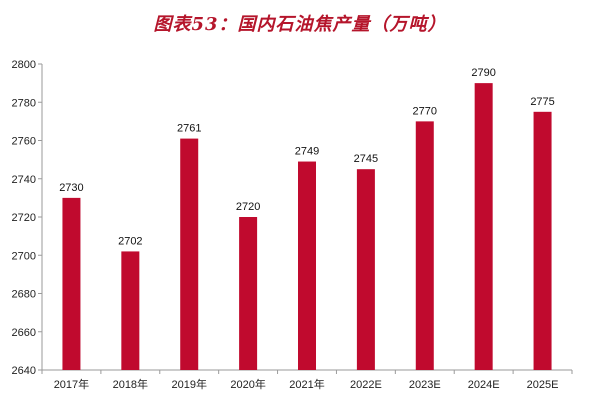 The image size is (600, 400). I want to click on bar-2017年, so click(71, 283).